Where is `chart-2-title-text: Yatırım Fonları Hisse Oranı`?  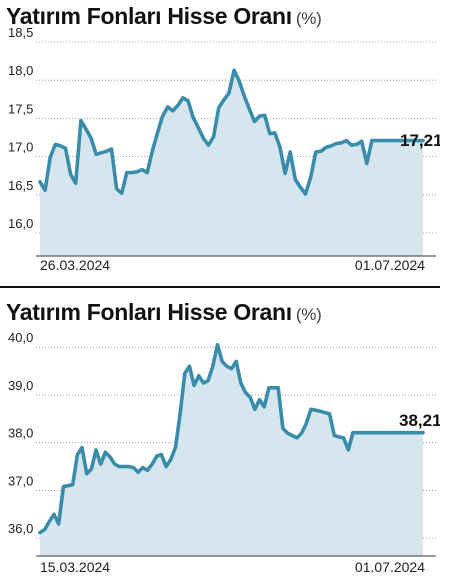
chart-2-title-text: Yatırım Fonları Hisse Oranı is located at coordinates (149, 312).